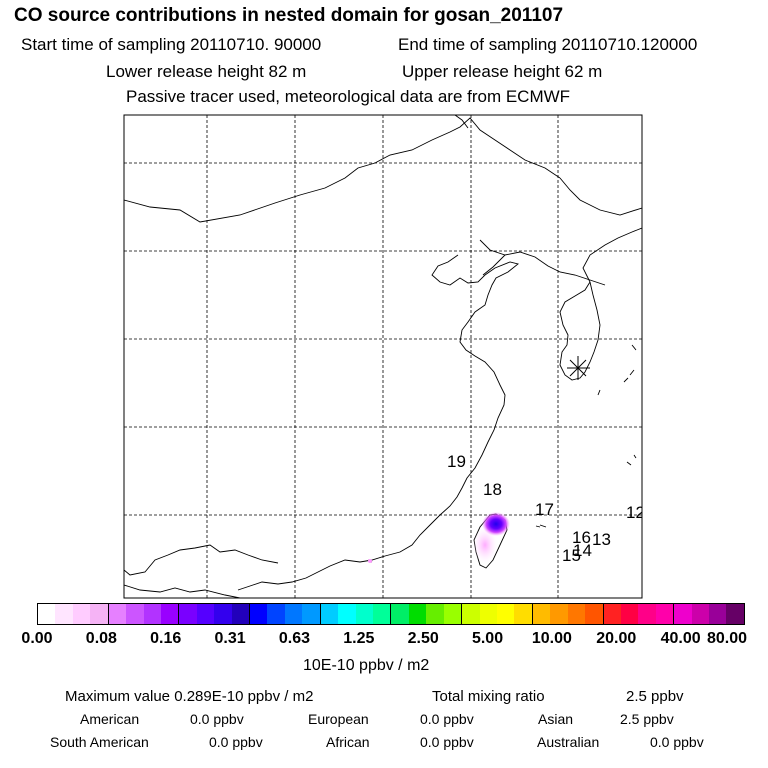  Describe the element at coordinates (423, 638) in the screenshot. I see `colorbar-tick-label: 2.50` at that location.